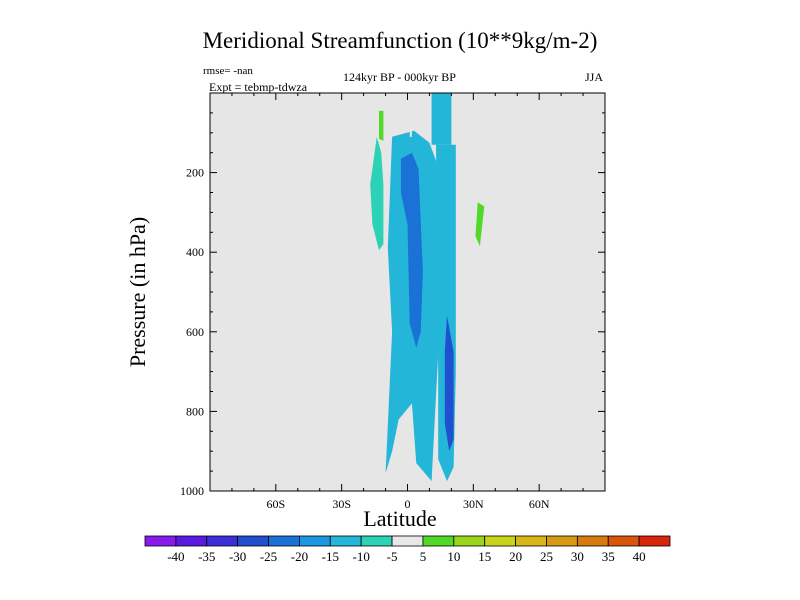 Image resolution: width=800 pixels, height=600 pixels. What do you see at coordinates (258, 87) in the screenshot?
I see `experiment-label: Expt = tebmp-tdwza` at bounding box center [258, 87].